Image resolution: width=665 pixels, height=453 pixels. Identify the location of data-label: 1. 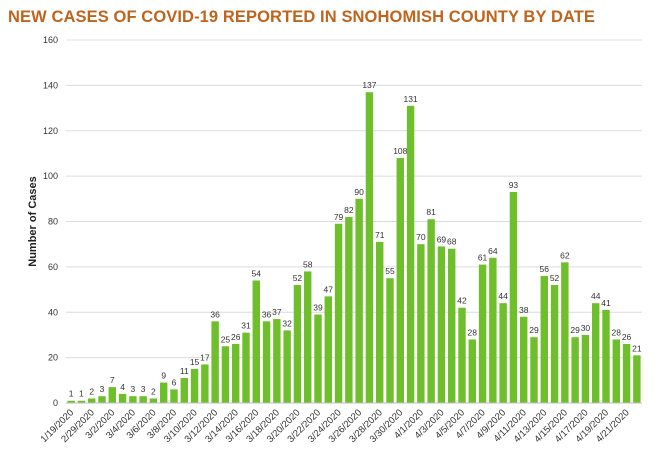
(71, 394).